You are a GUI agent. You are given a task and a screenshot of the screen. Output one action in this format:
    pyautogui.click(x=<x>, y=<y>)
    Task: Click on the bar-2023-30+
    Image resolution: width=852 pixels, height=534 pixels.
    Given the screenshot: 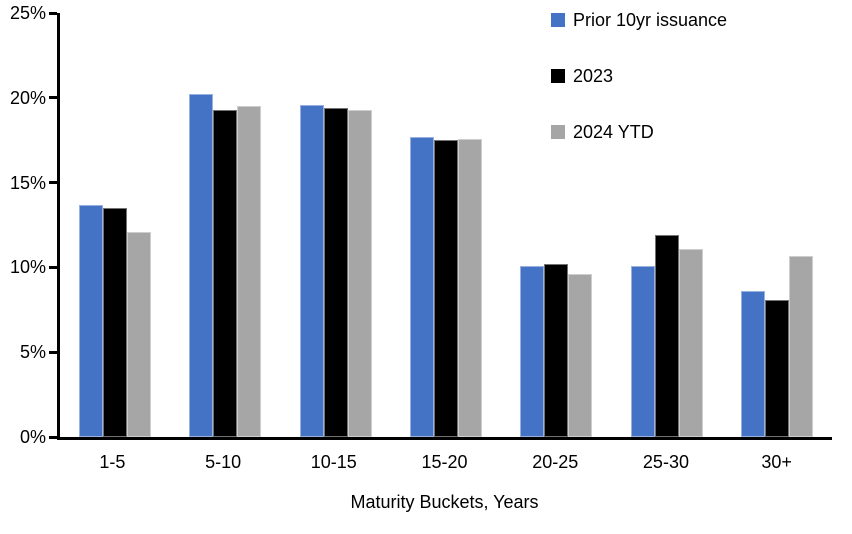 What is the action you would take?
    pyautogui.click(x=776, y=368)
    